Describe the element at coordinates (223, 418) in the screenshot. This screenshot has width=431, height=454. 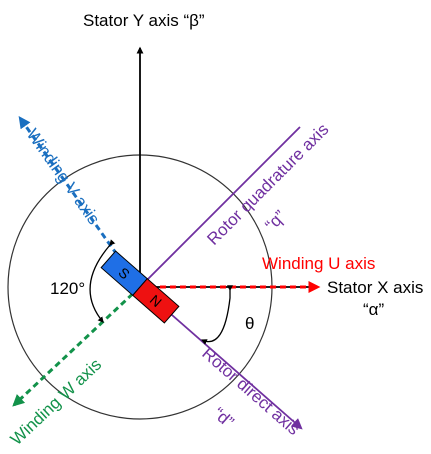
I see `d-symbol: “d”` at that location.